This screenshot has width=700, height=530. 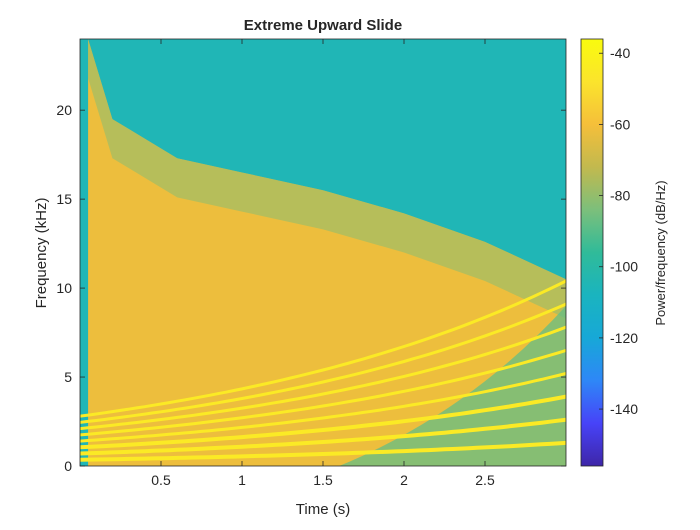 What do you see at coordinates (68, 377) in the screenshot?
I see `y-tick-label: 5` at bounding box center [68, 377].